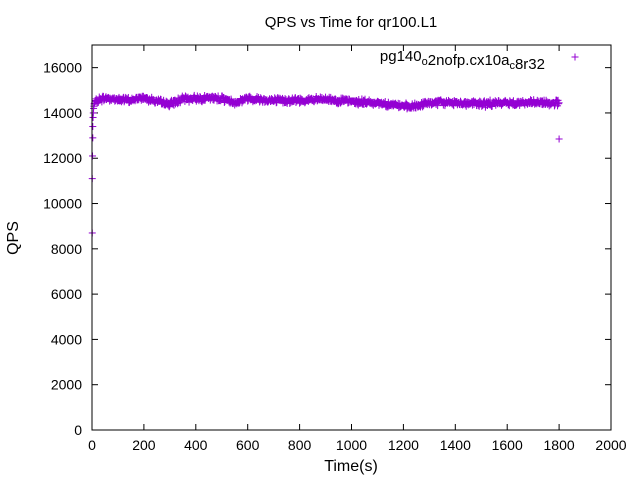 The width and height of the screenshot is (640, 480). What do you see at coordinates (455, 445) in the screenshot?
I see `x-tick-label: 1400` at bounding box center [455, 445].